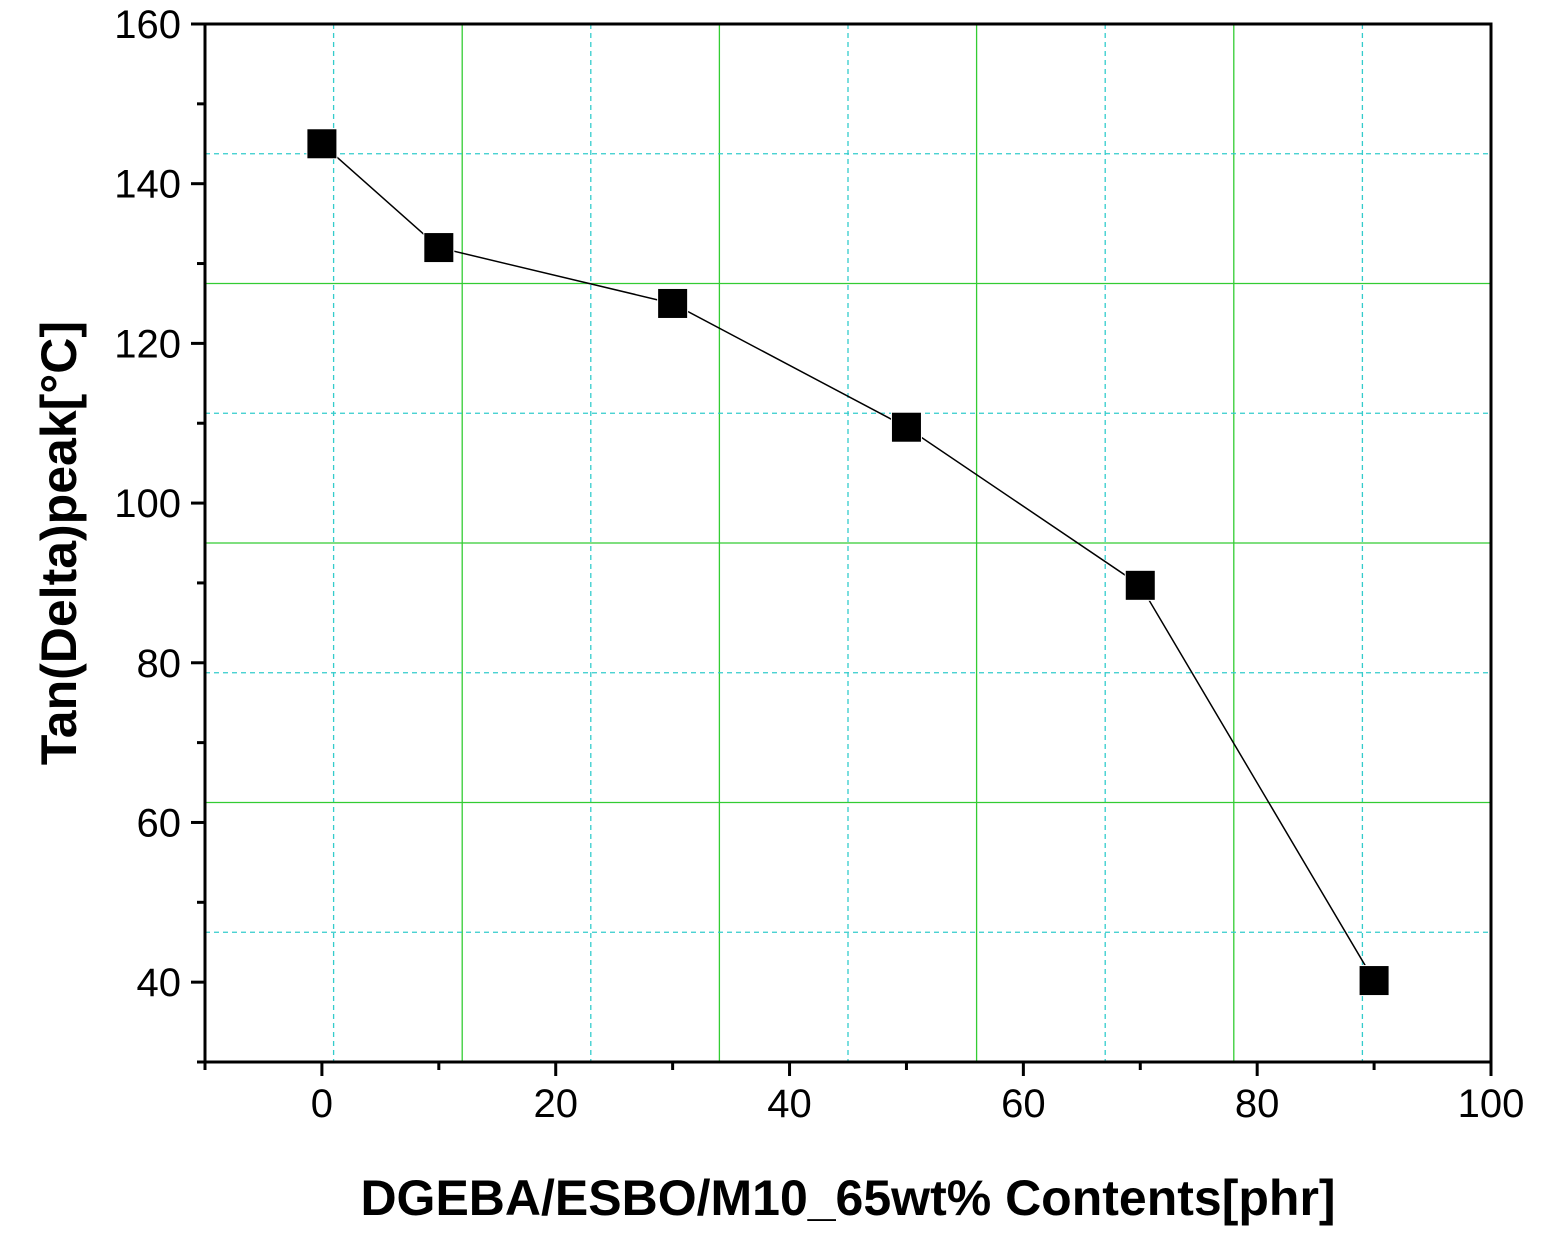 This screenshot has height=1243, width=1541. I want to click on x-tick-label: 80, so click(1257, 1104).